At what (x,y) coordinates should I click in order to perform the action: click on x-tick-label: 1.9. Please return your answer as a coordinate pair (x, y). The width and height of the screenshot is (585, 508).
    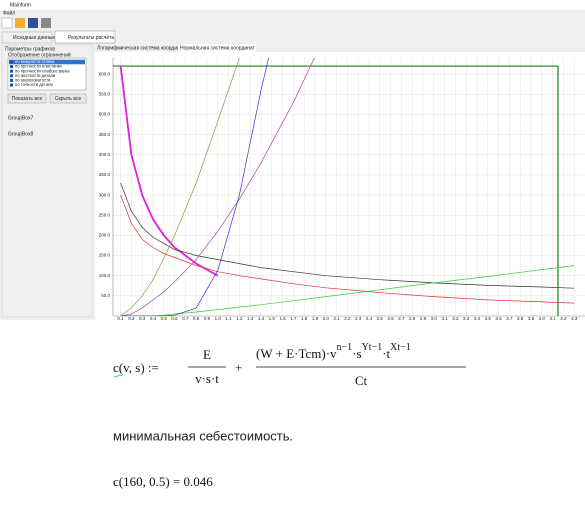
    Looking at the image, I should click on (315, 318).